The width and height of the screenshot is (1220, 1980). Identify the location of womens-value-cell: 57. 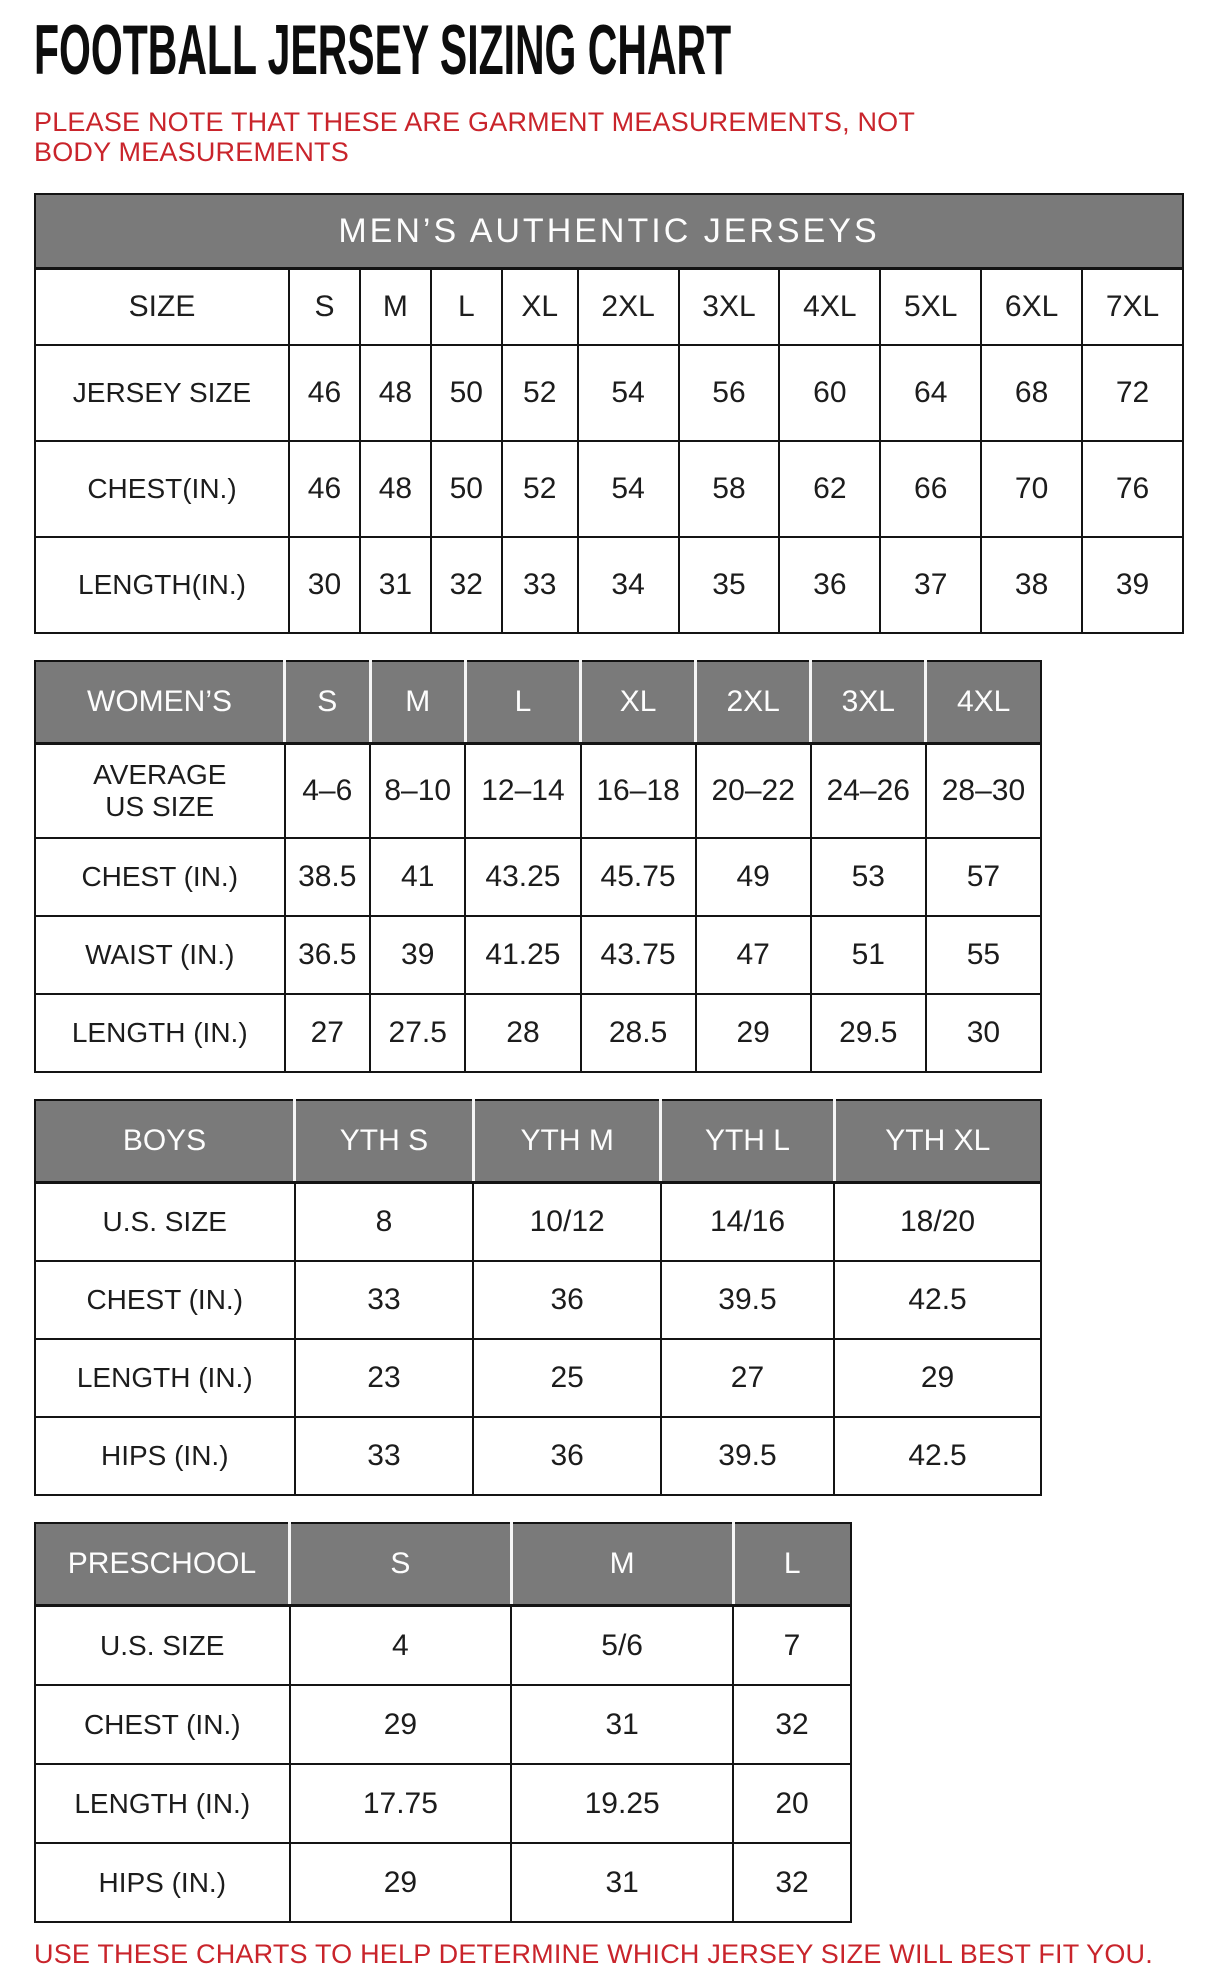
(983, 877).